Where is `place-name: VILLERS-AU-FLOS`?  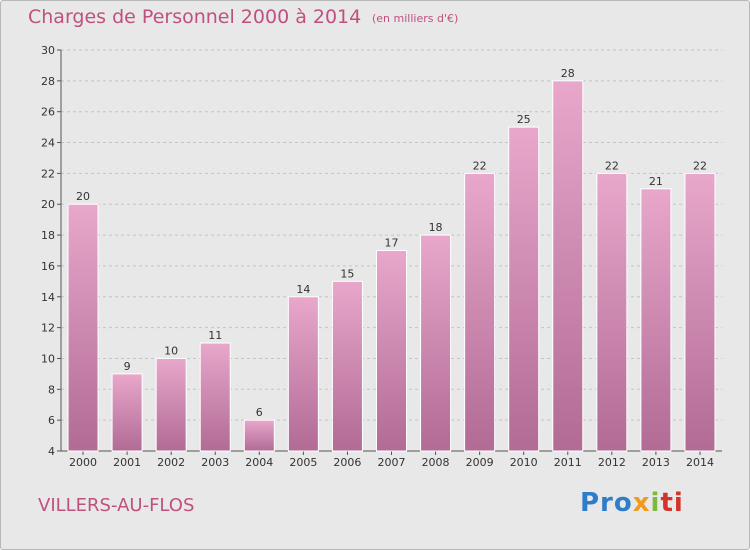 place-name: VILLERS-AU-FLOS is located at coordinates (116, 505).